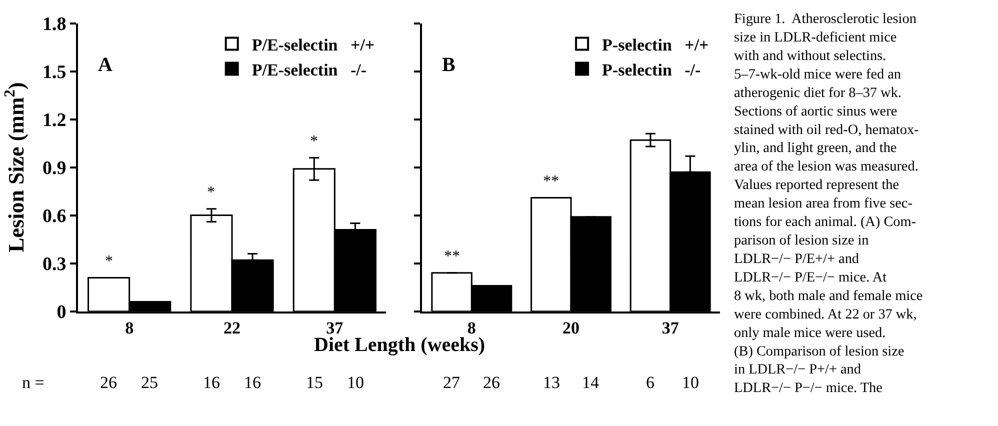 Image resolution: width=998 pixels, height=426 pixels. I want to click on x-tick-label: 22, so click(232, 328).